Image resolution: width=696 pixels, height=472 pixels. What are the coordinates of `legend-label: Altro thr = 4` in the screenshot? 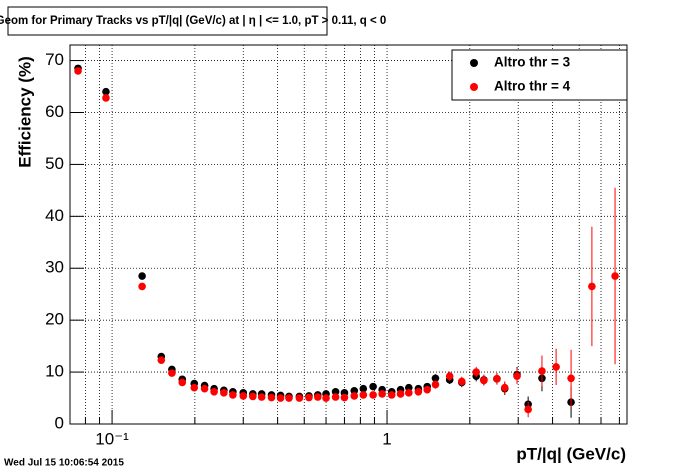 It's located at (532, 86).